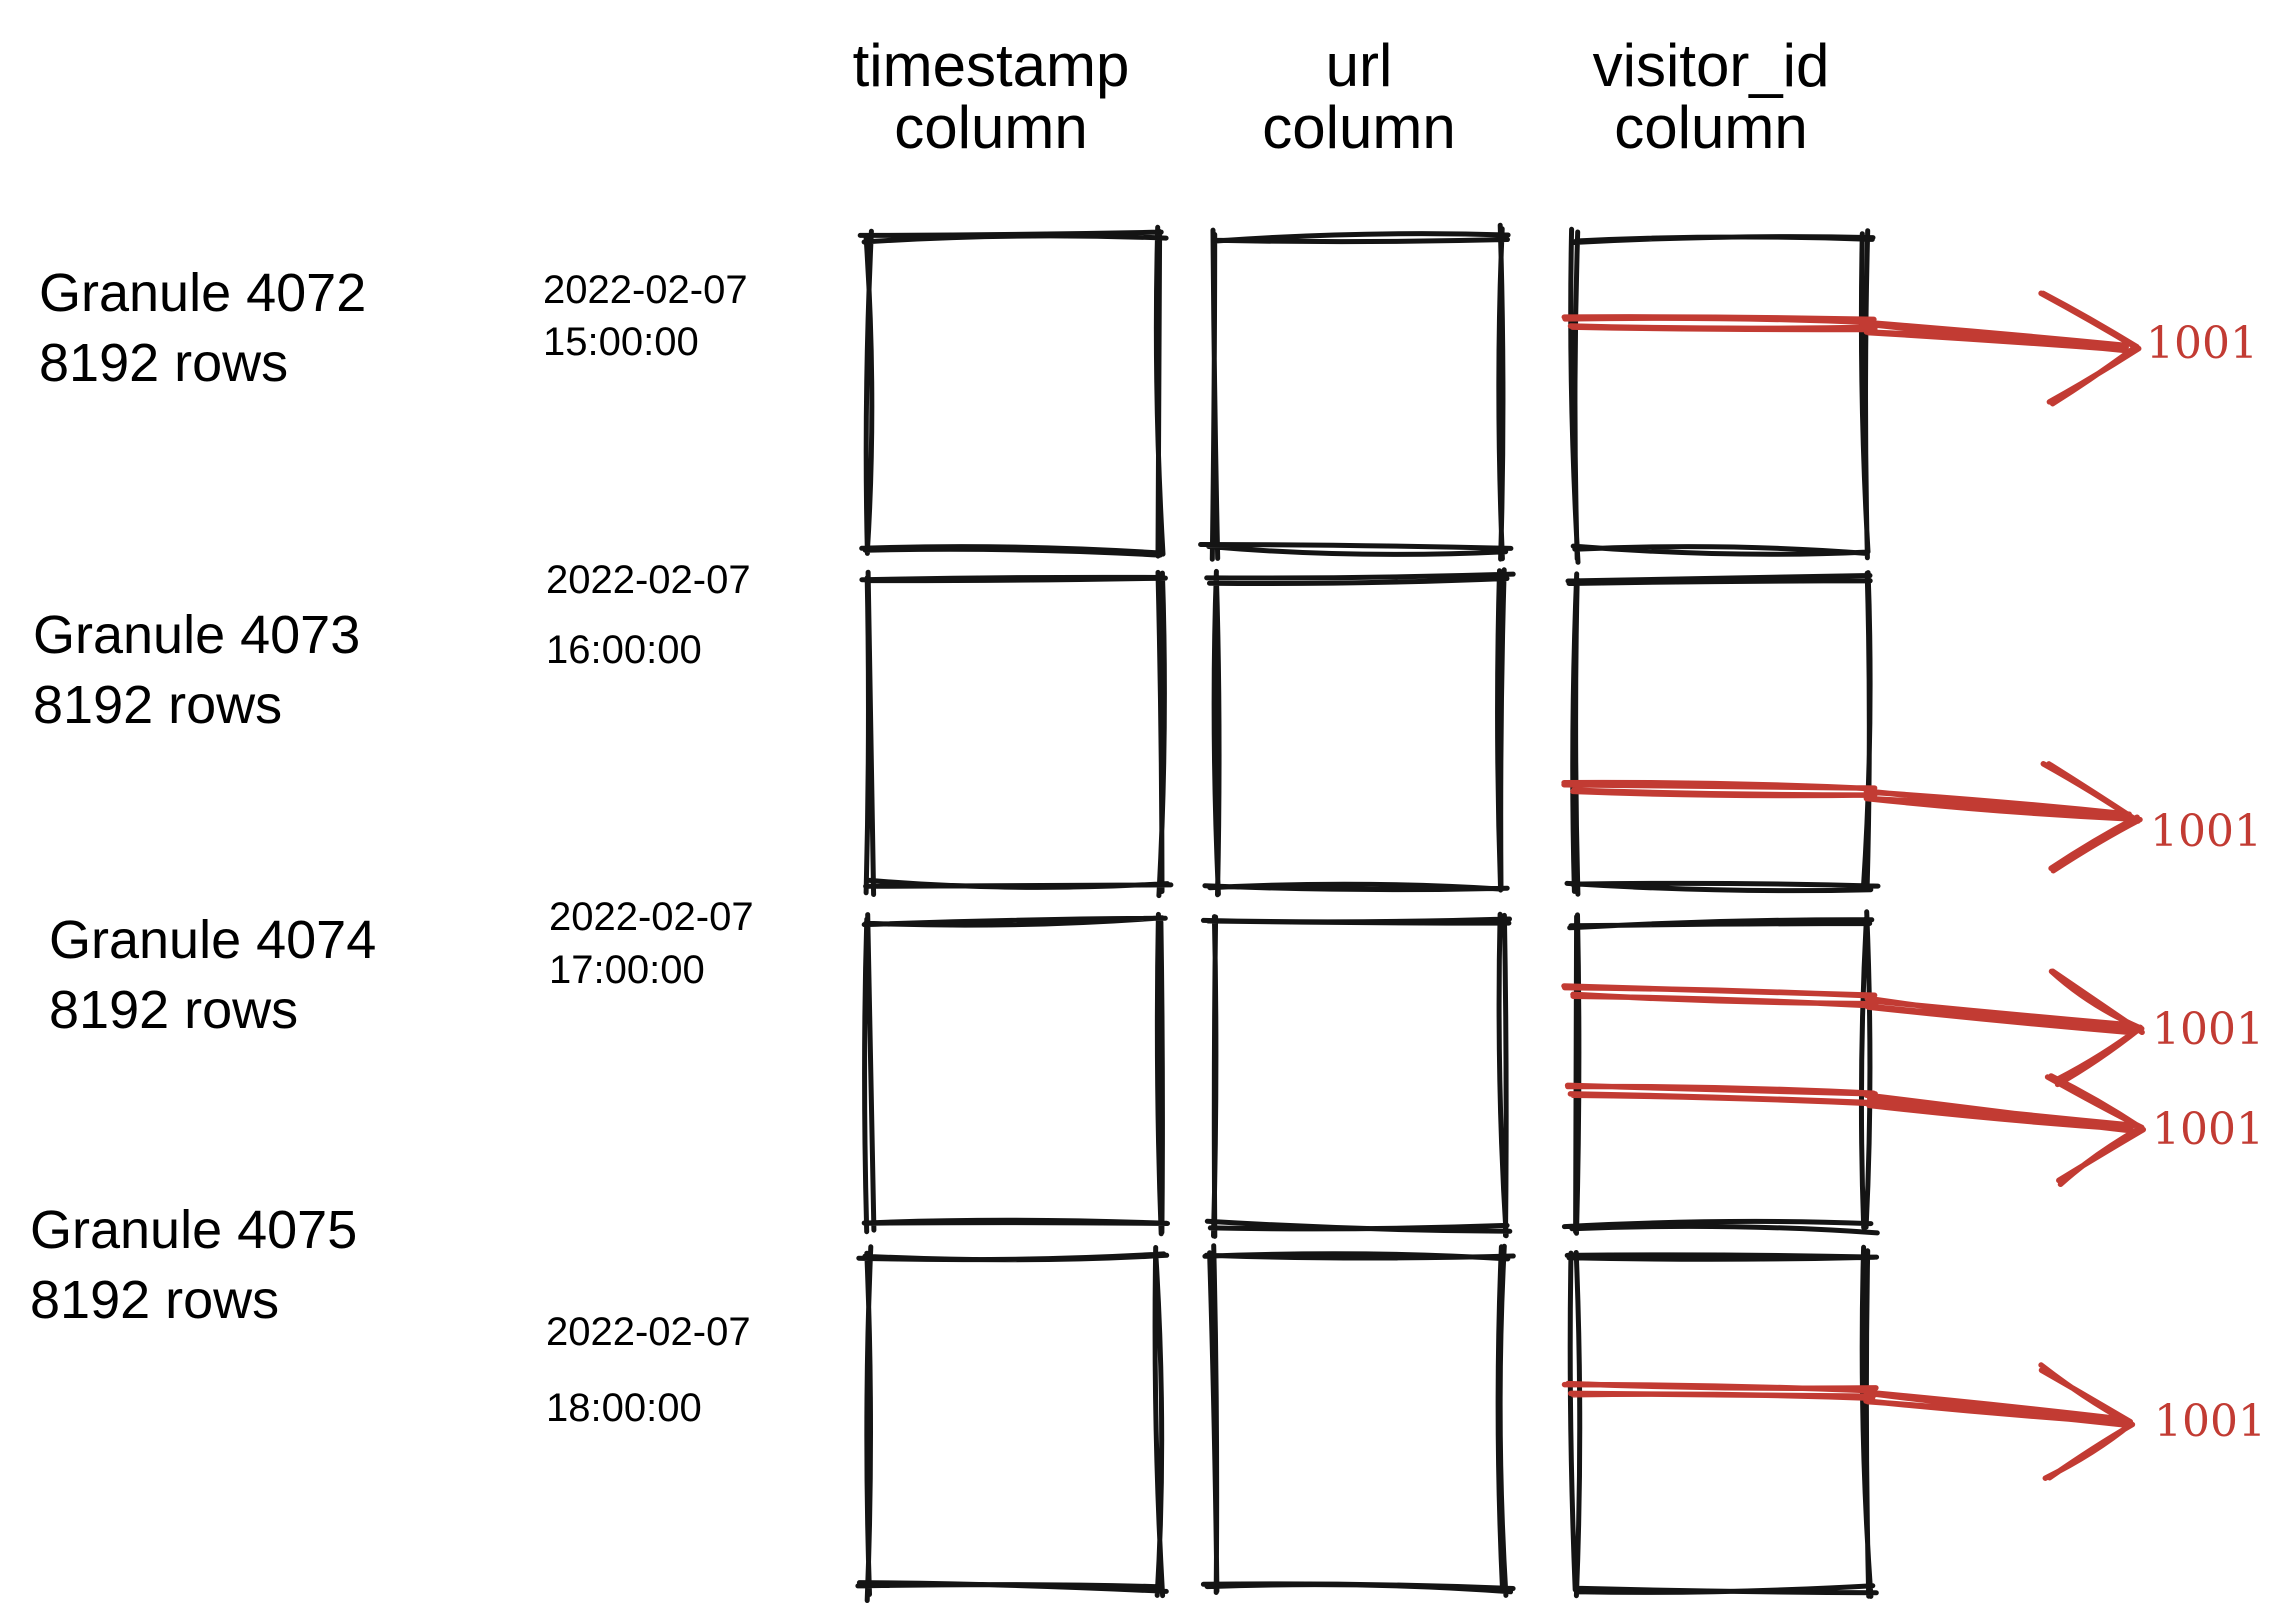 Image resolution: width=2269 pixels, height=1616 pixels. Describe the element at coordinates (1722, 733) in the screenshot. I see `granule-4073-visitor-id-box` at that location.